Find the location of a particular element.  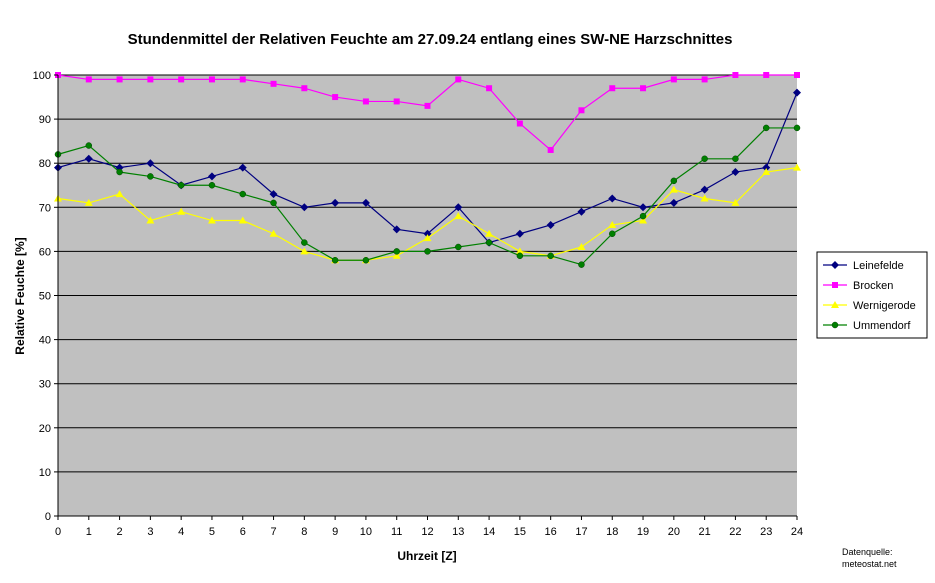

x-tick-label: 12 is located at coordinates (427, 532).